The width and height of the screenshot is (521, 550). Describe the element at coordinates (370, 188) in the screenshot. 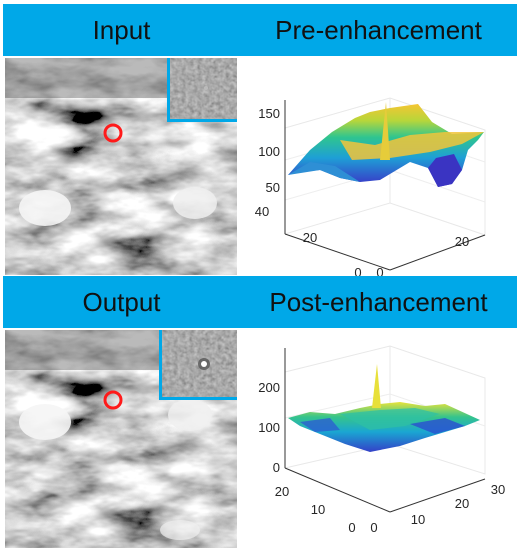

I see `pre-enhancement-surface-plot: 50 100 150 0 20 40 0 20` at that location.